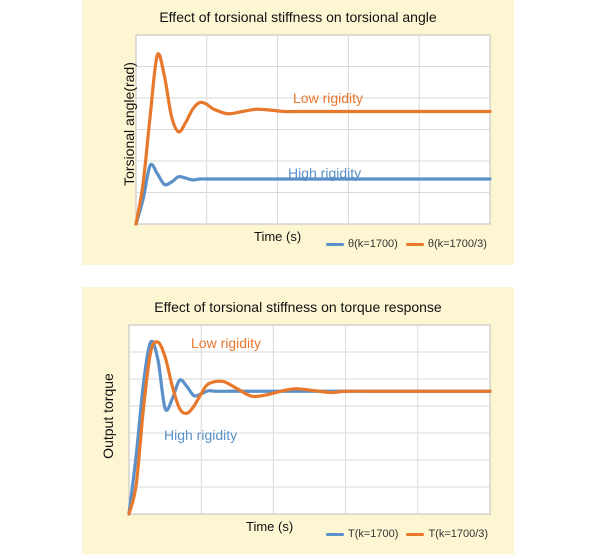 The width and height of the screenshot is (600, 554). What do you see at coordinates (403, 534) in the screenshot?
I see `legend: T(k=1700) T(k=1700/3)` at bounding box center [403, 534].